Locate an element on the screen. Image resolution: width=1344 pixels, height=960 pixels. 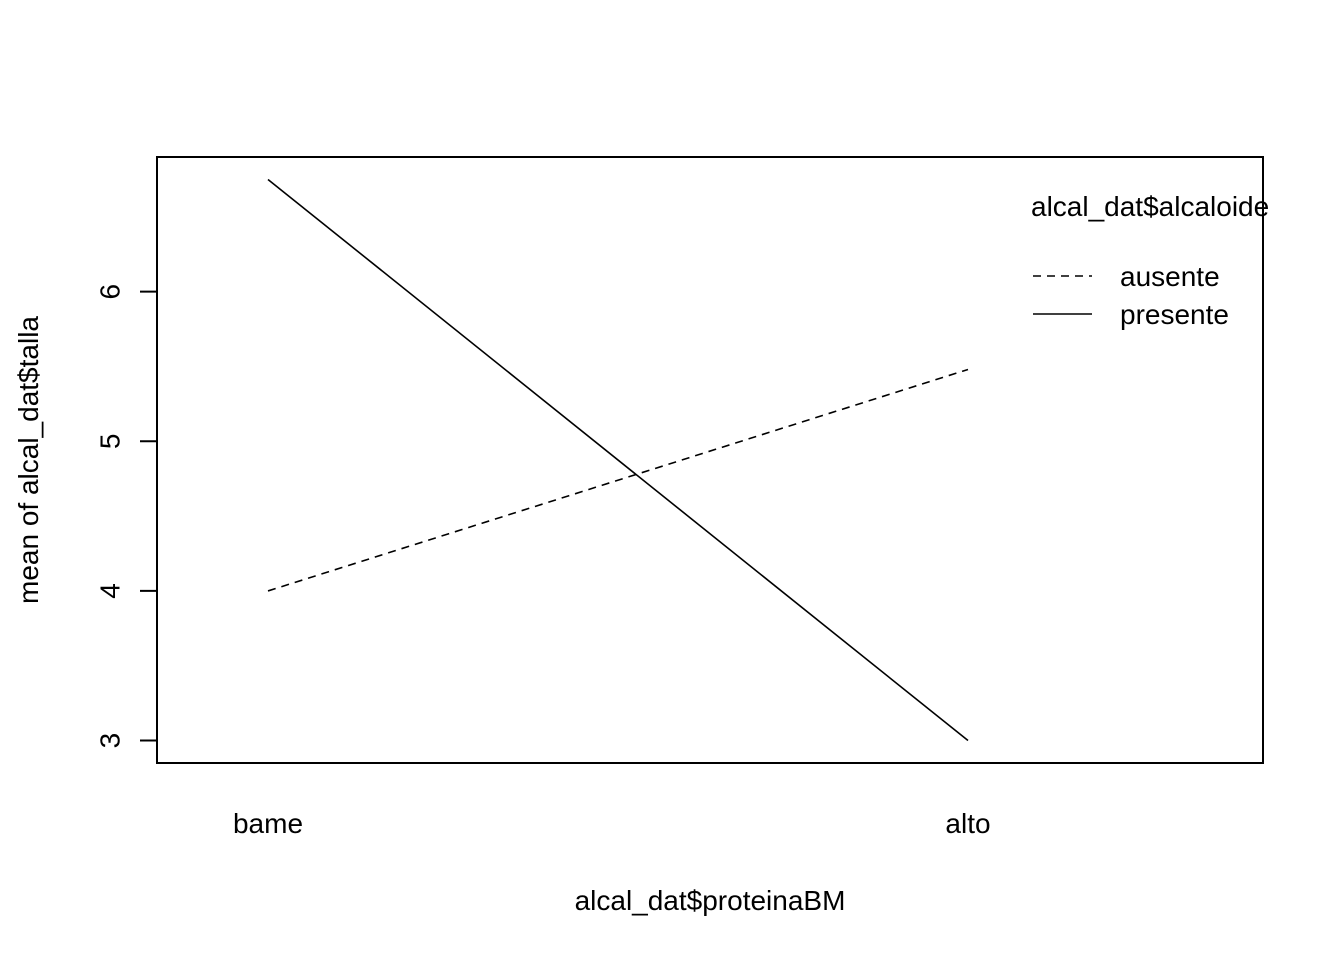
x-tick-labels: bame alto is located at coordinates (612, 823).